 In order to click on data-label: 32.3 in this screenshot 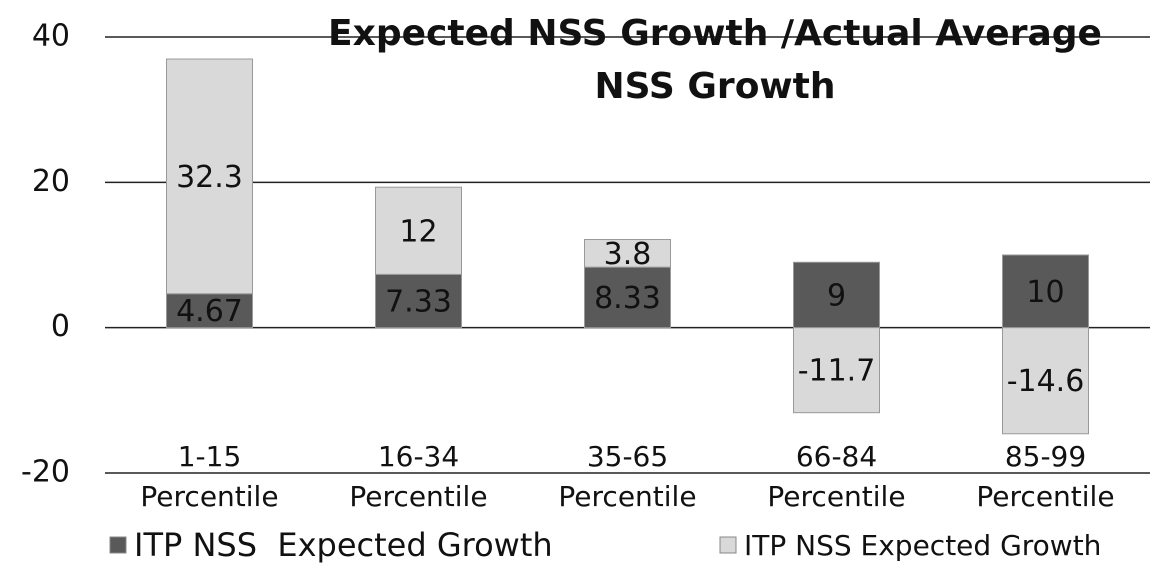, I will do `click(209, 177)`.